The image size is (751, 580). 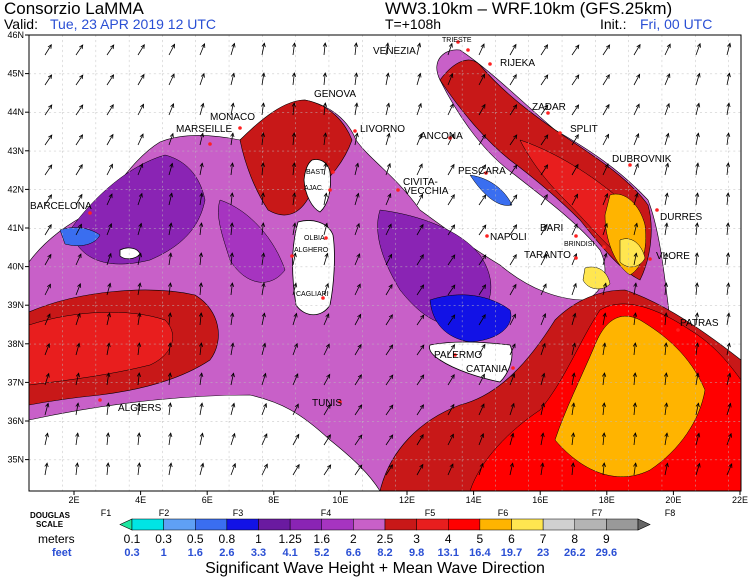 What do you see at coordinates (74, 9) in the screenshot?
I see `header-title: Consorzio LaMMA` at bounding box center [74, 9].